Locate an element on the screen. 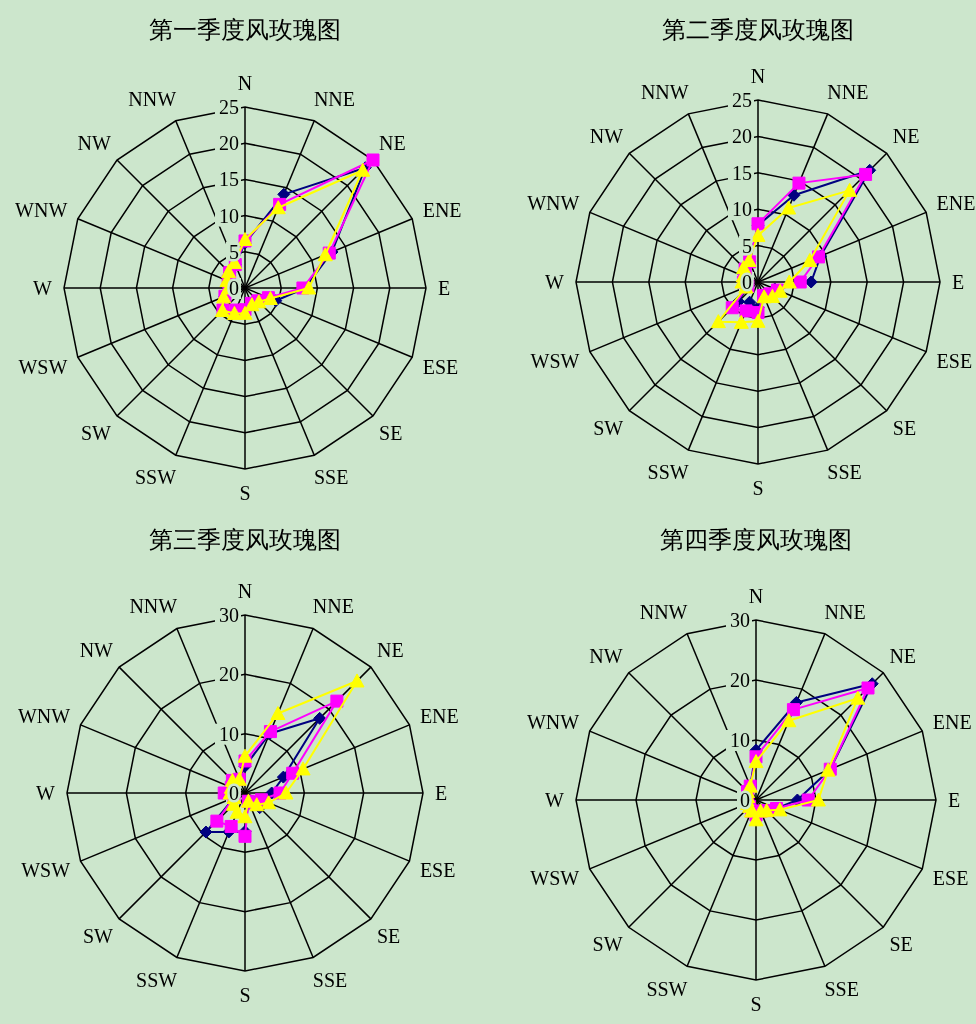  chart-title: 第四季度风玫瑰图 is located at coordinates (756, 540).